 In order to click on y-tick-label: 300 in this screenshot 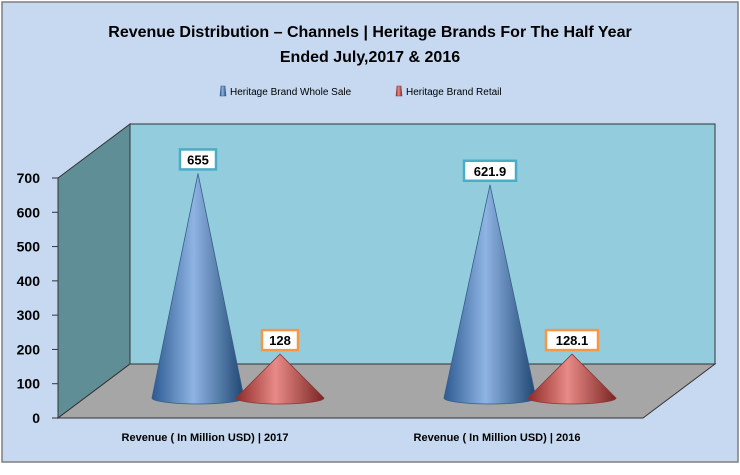, I will do `click(29, 315)`.